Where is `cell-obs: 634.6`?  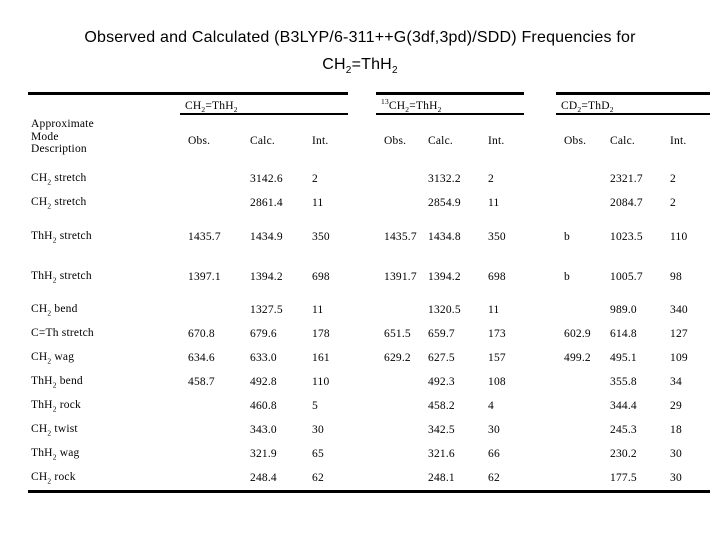 cell-obs: 634.6 is located at coordinates (201, 358).